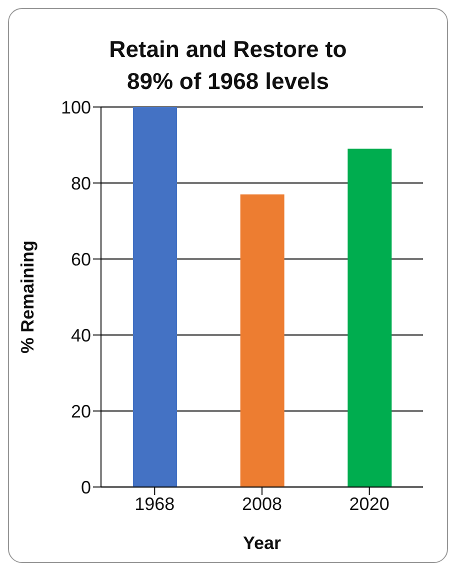 The image size is (456, 571). Describe the element at coordinates (262, 504) in the screenshot. I see `x-tick-label: 2008` at that location.